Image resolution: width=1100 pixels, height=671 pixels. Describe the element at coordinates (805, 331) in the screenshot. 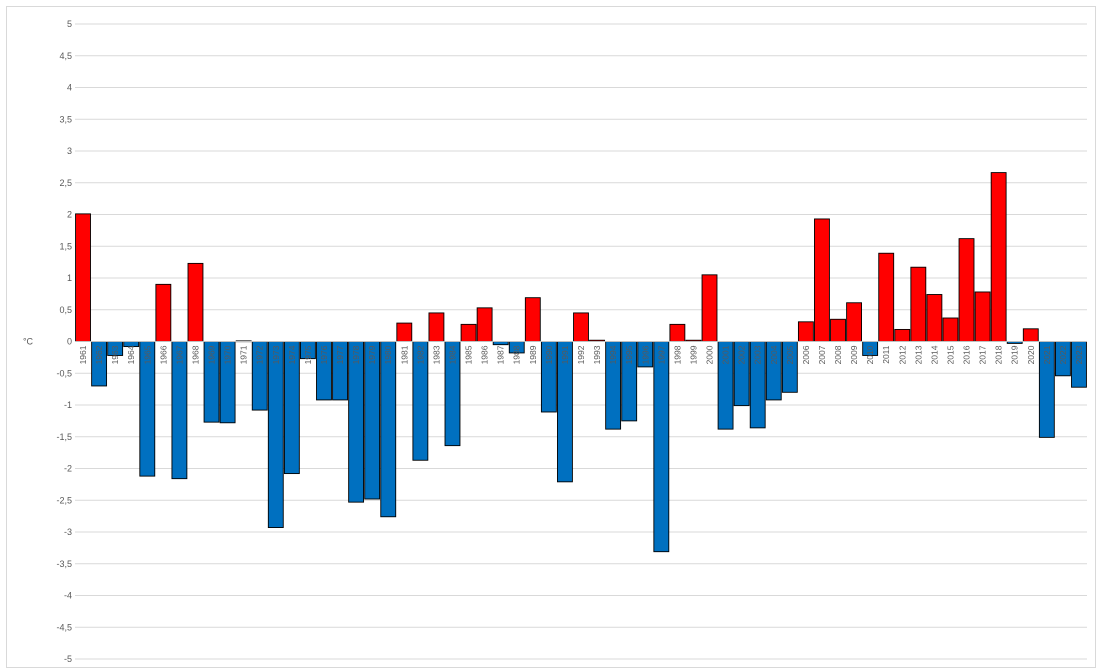

I see `bar-2006` at that location.